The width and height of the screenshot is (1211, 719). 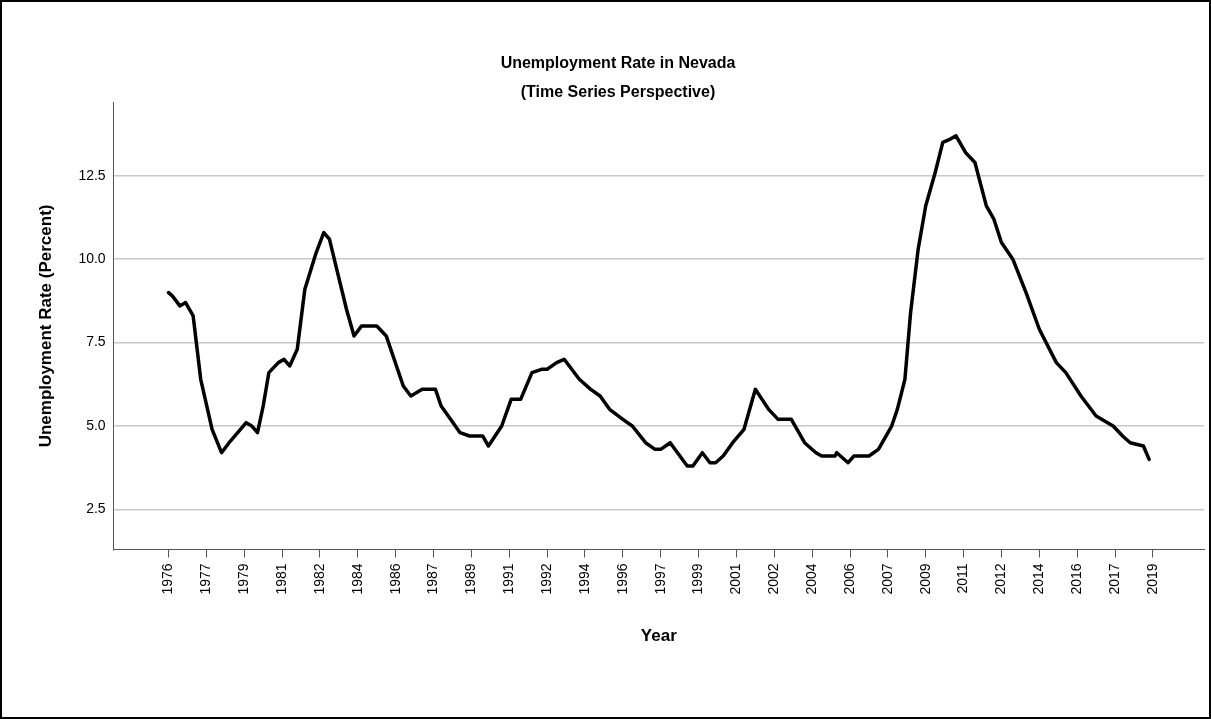 What do you see at coordinates (167, 579) in the screenshot?
I see `x-tick-label: 1976` at bounding box center [167, 579].